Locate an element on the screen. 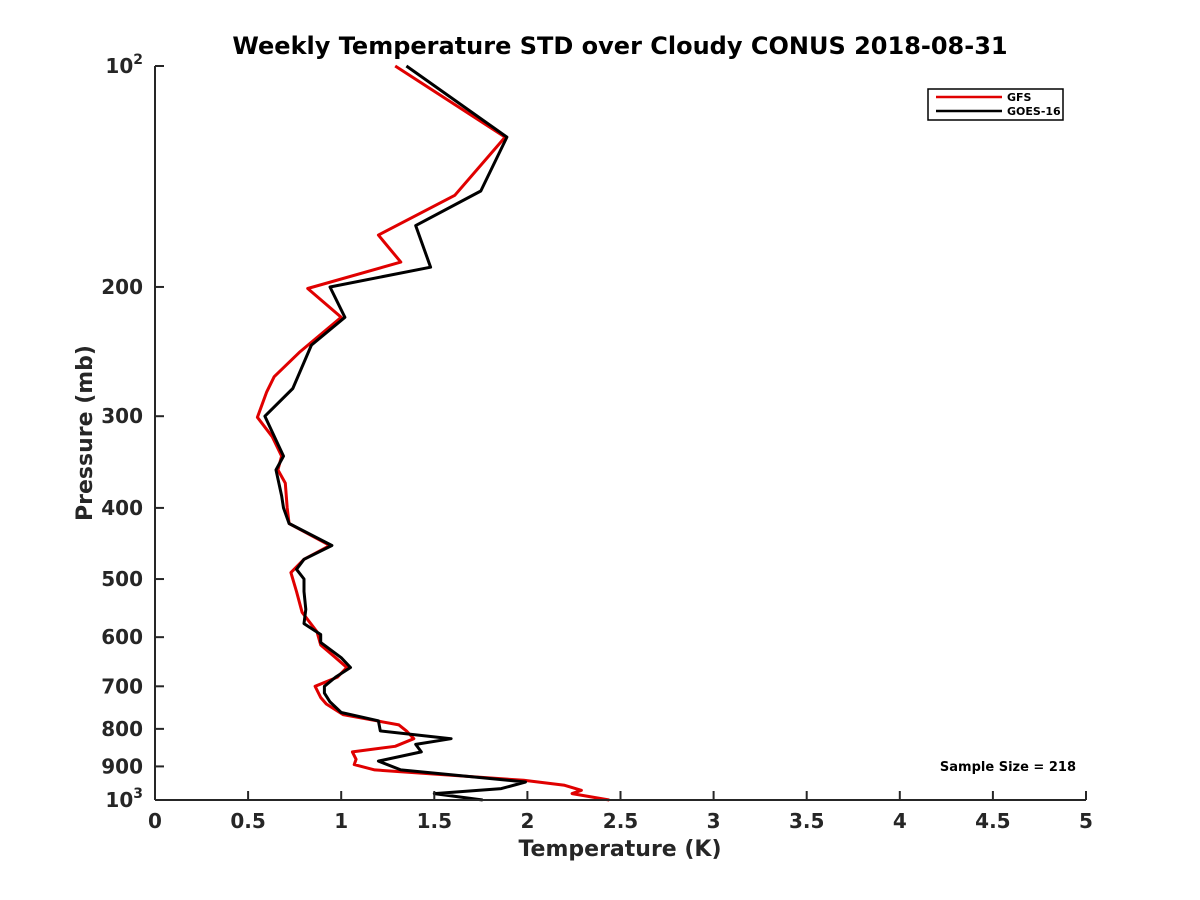  y-tick-label: 900 is located at coordinates (122, 766).